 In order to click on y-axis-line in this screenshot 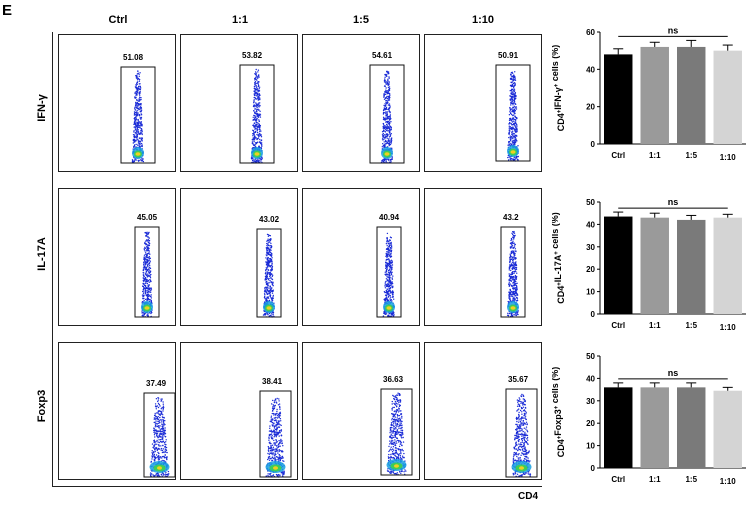, I will do `click(52, 259)`.